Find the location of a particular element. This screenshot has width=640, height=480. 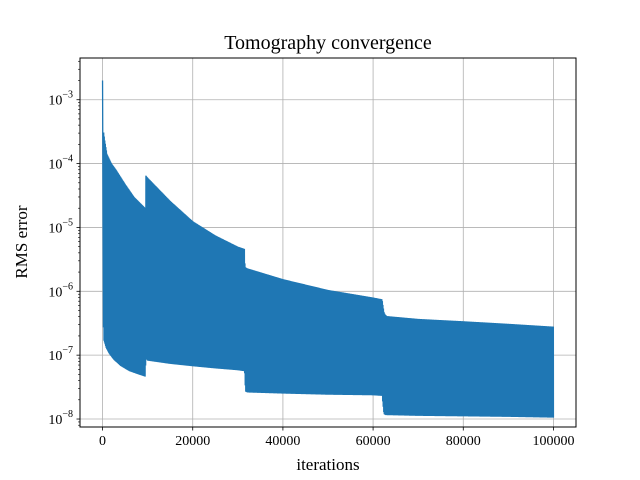

x-tick-label: 100000 is located at coordinates (553, 441).